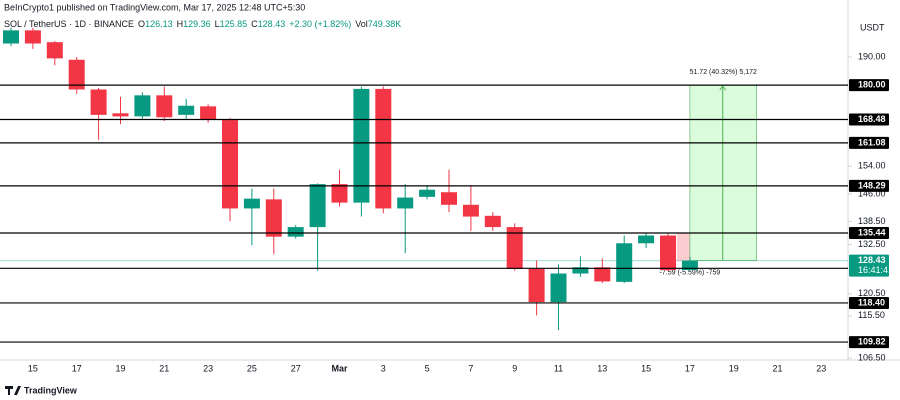 The height and width of the screenshot is (400, 900). Describe the element at coordinates (320, 24) in the screenshot. I see `change: +2.30 (+1.82%)` at that location.